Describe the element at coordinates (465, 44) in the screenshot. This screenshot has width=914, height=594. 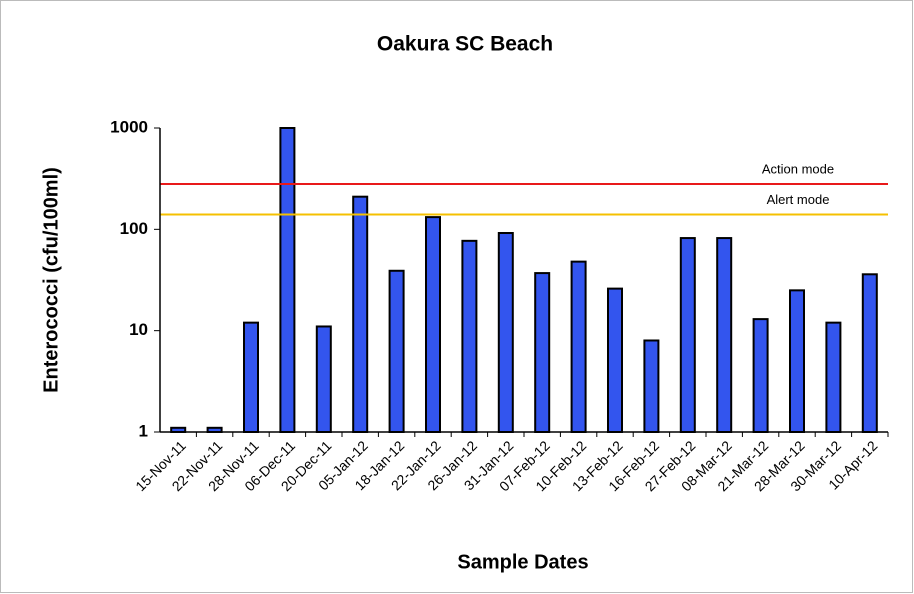
I see `chart-title: Oakura SC Beach` at that location.